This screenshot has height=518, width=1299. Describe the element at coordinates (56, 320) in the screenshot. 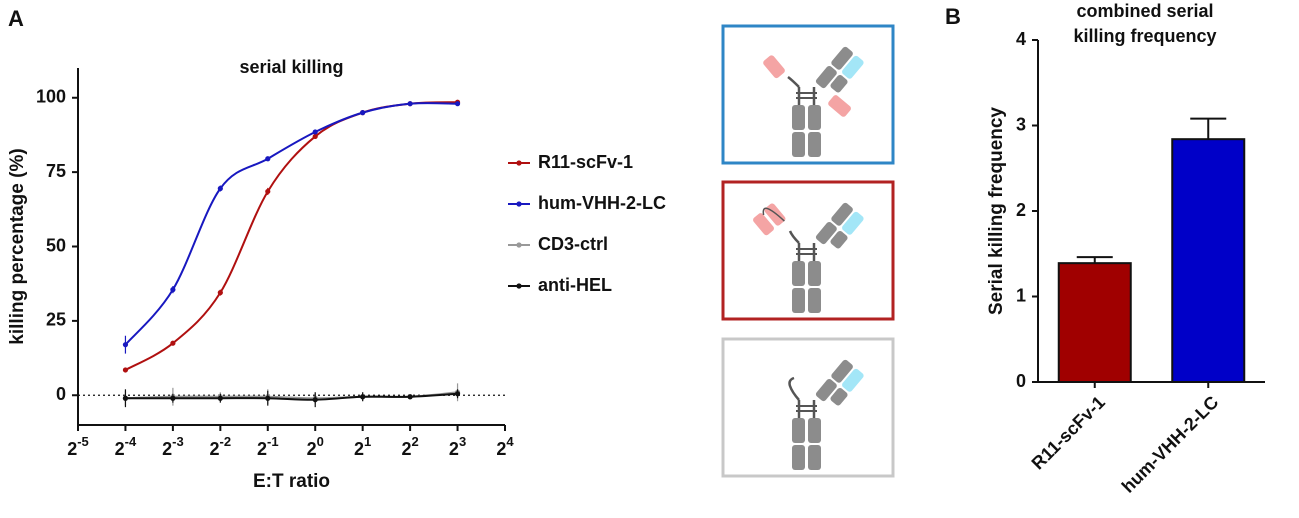

I see `y-tick-label: 25` at that location.